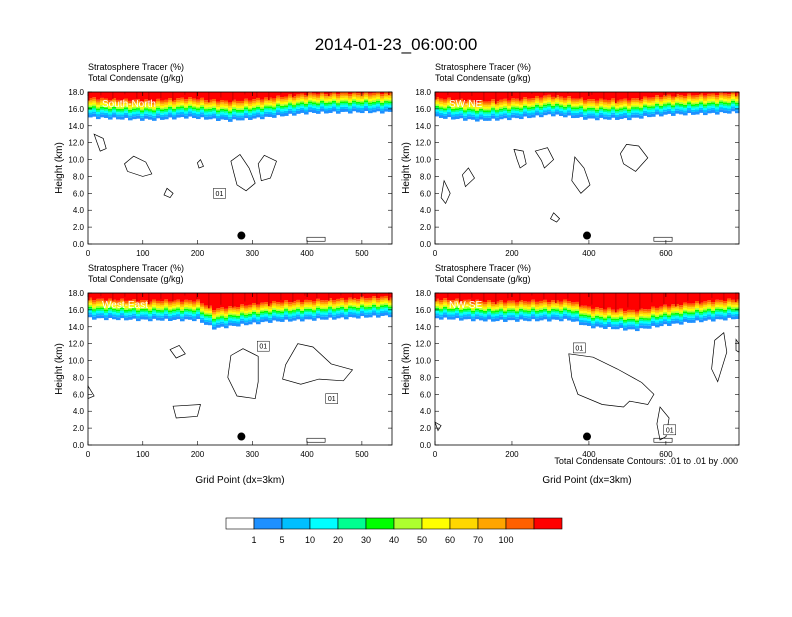  I want to click on tracer-streak, so click(305, 294).